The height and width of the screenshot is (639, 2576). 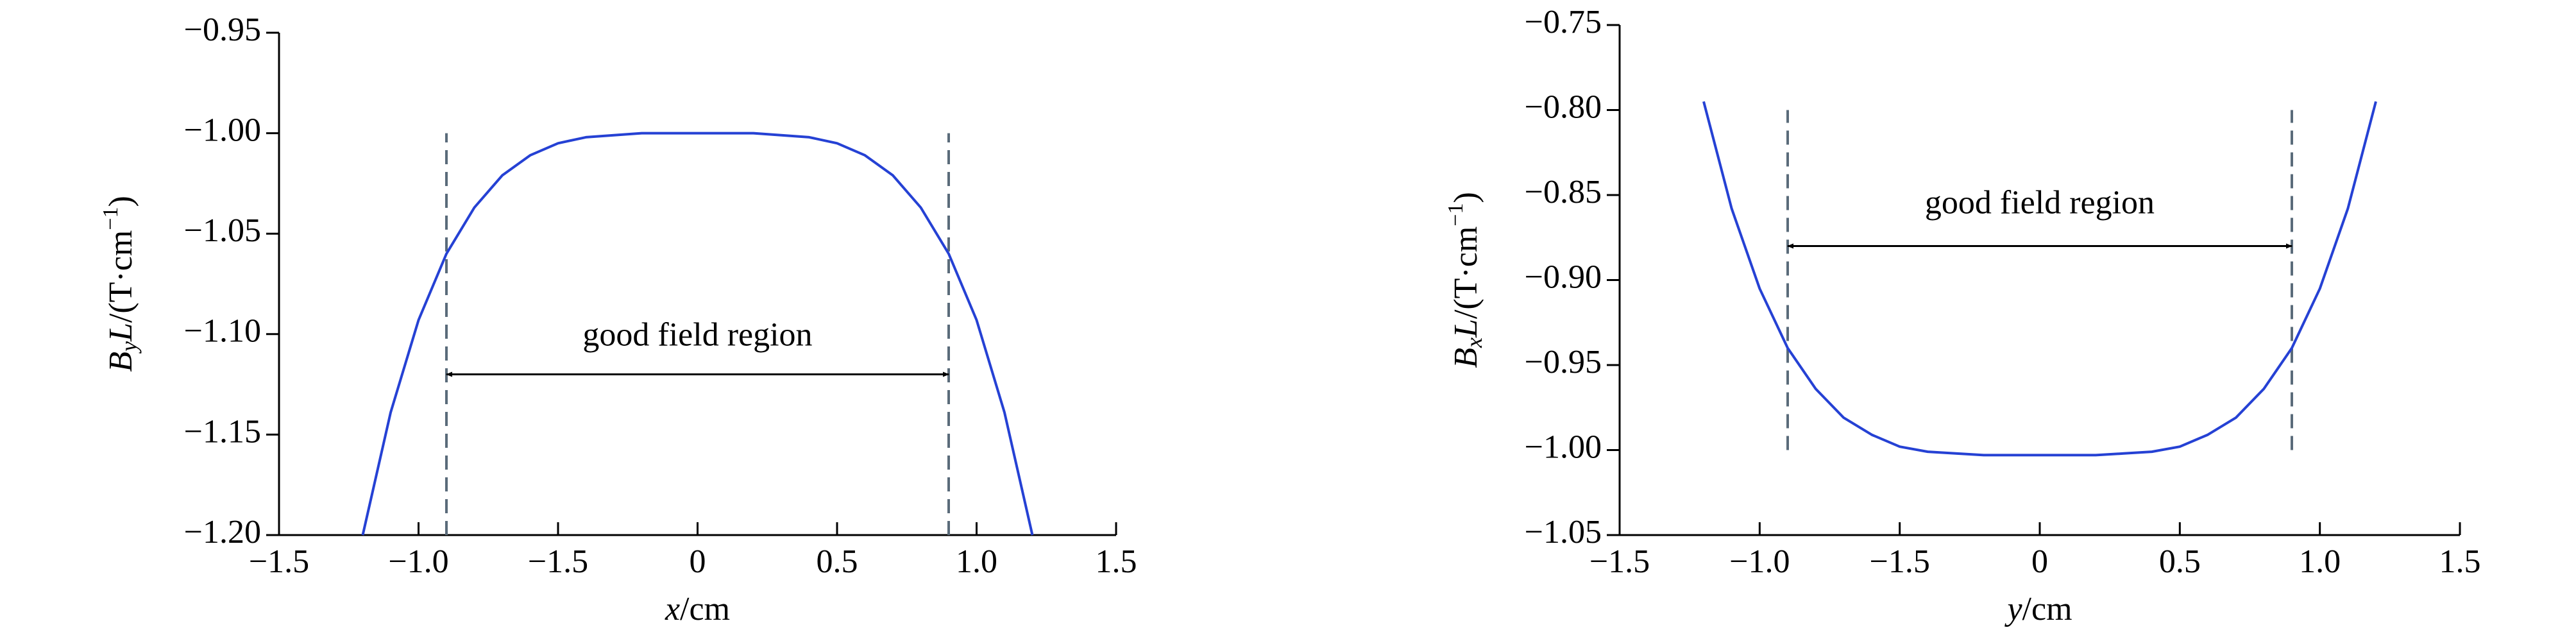 I want to click on y-tick-label: −0.85, so click(x=1563, y=192).